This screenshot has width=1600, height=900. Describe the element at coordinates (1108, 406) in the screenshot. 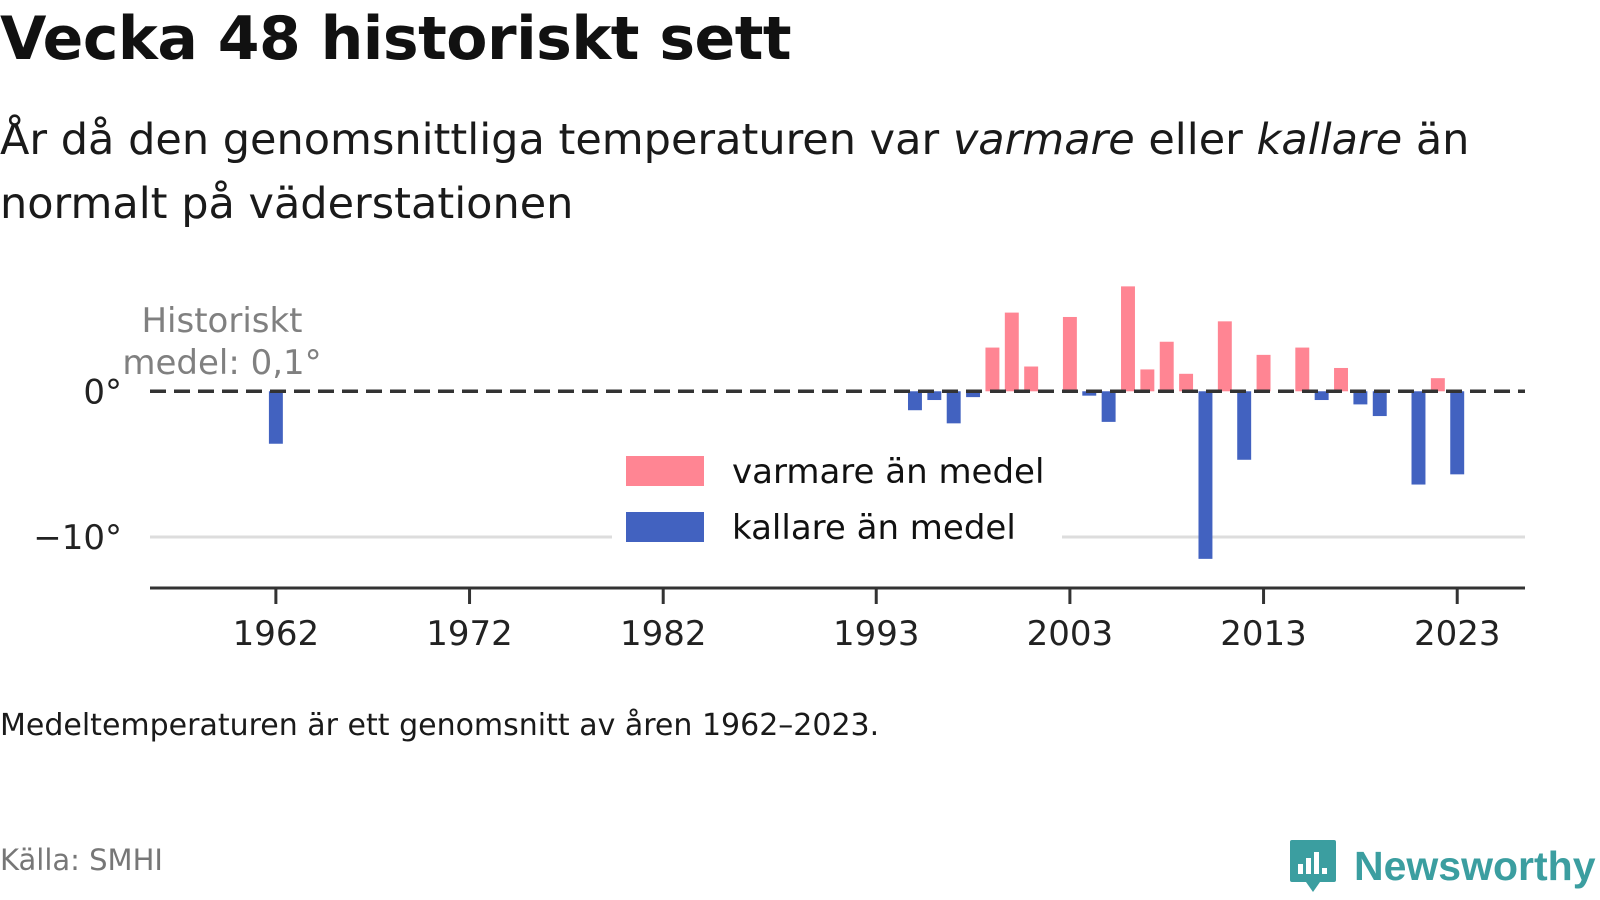

I see `bar-2005` at that location.